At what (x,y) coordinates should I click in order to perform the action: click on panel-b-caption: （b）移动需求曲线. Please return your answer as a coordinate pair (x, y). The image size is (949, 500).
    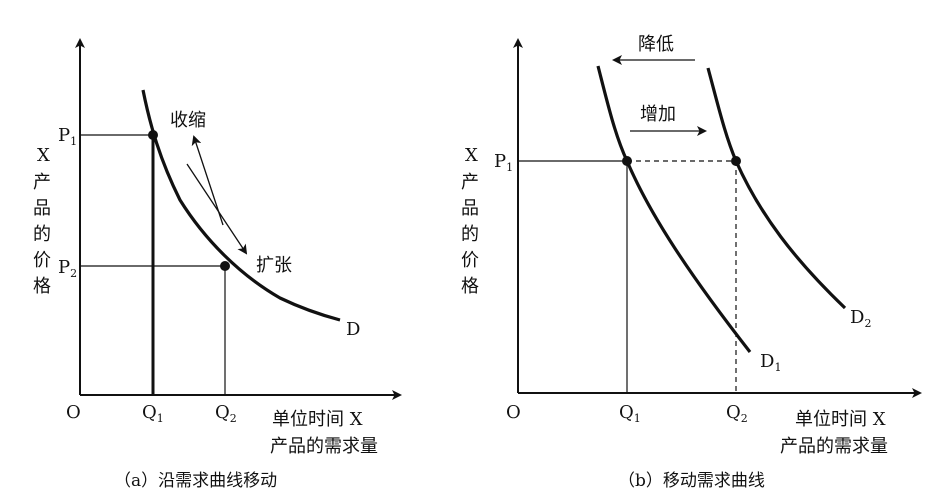
    Looking at the image, I should click on (691, 481).